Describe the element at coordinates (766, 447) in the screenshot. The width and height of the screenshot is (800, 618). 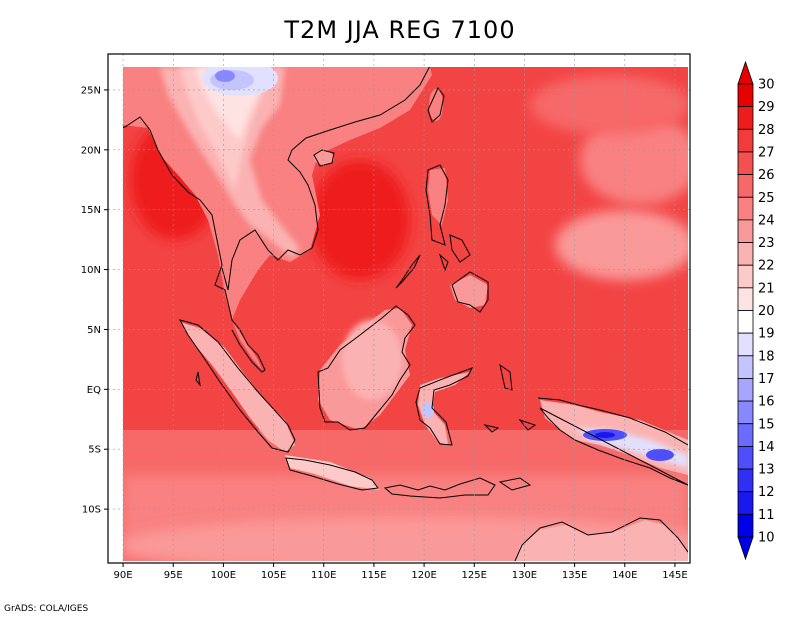
I see `colorbar-level-label: 14` at that location.